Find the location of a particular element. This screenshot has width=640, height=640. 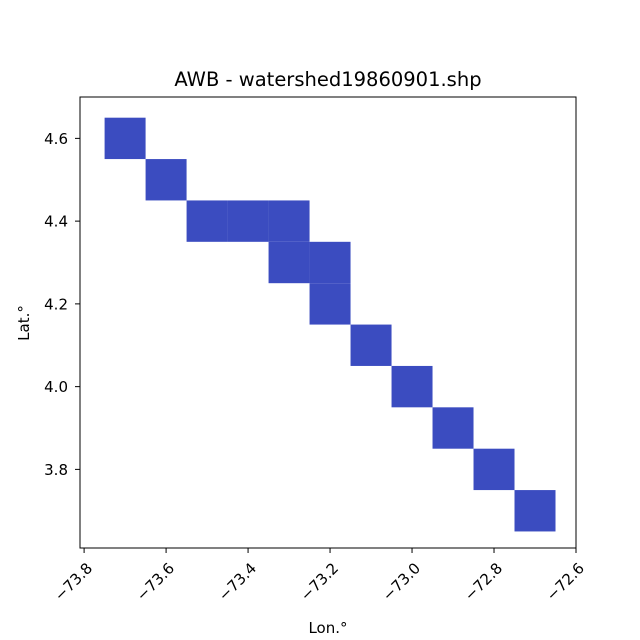

y-tick-label: 4.4 is located at coordinates (56, 222).